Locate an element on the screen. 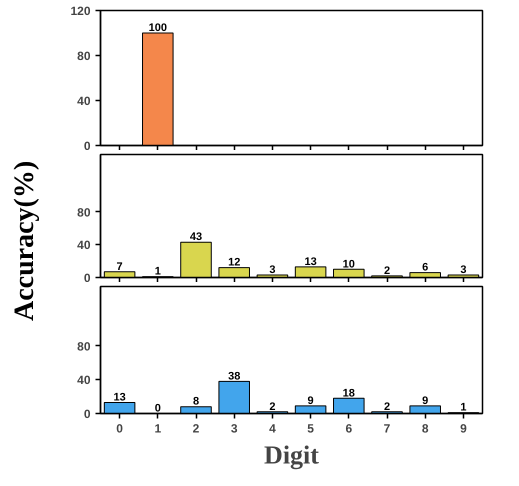 Image resolution: width=519 pixels, height=486 pixels. x-tick-label: 5 is located at coordinates (310, 429).